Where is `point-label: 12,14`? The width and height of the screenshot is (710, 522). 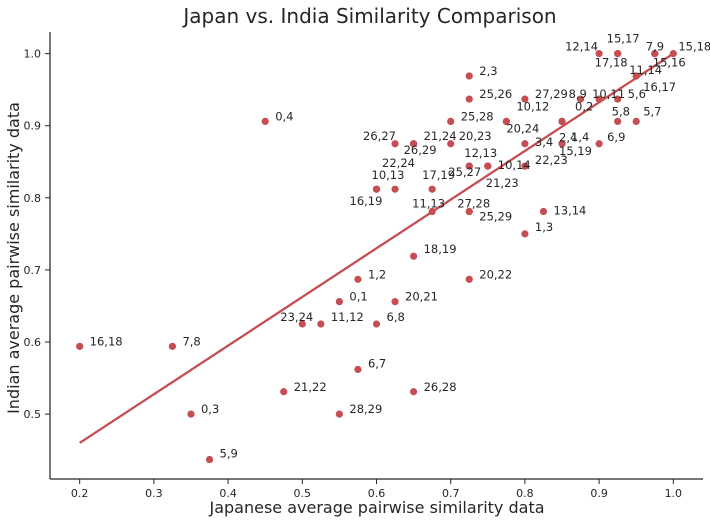 point-label: 12,14 is located at coordinates (581, 47).